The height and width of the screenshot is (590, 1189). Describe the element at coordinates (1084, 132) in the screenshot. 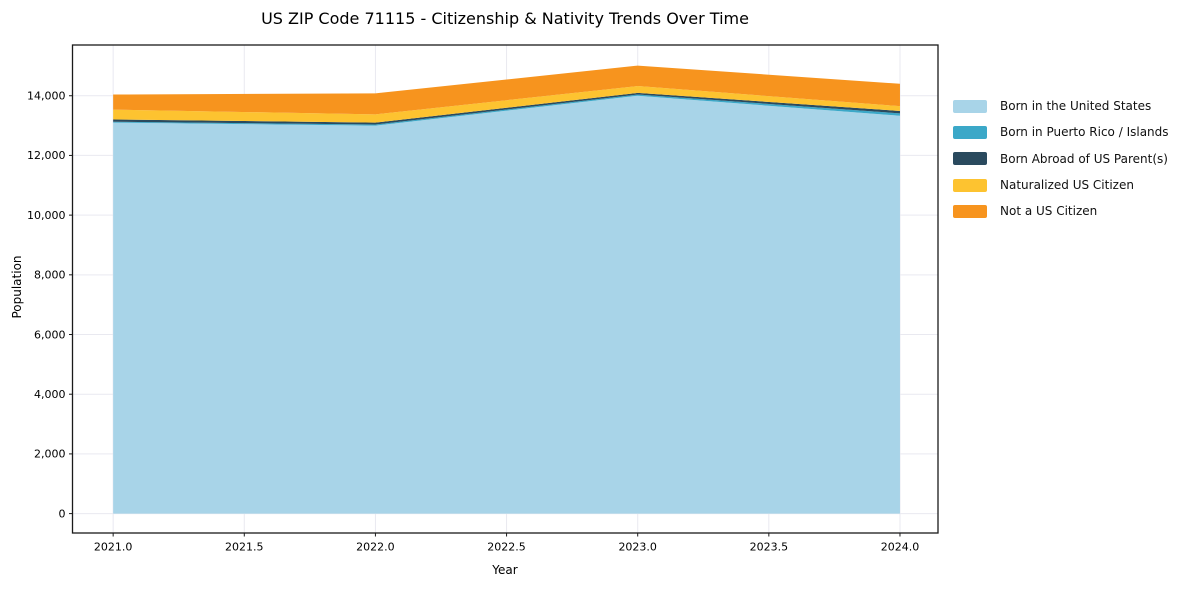

I see `legend-label: Born in Puerto Rico / Islands` at that location.